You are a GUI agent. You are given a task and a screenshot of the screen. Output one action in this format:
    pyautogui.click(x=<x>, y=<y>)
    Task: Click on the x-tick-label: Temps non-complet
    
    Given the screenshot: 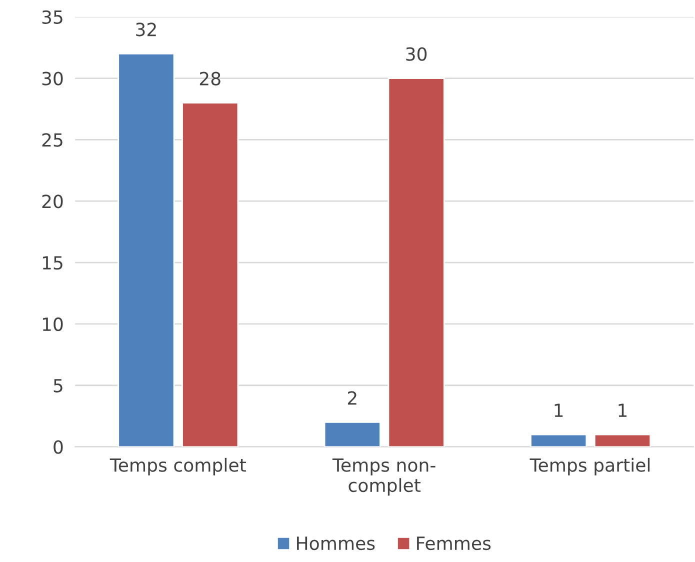 What is the action you would take?
    pyautogui.click(x=384, y=477)
    